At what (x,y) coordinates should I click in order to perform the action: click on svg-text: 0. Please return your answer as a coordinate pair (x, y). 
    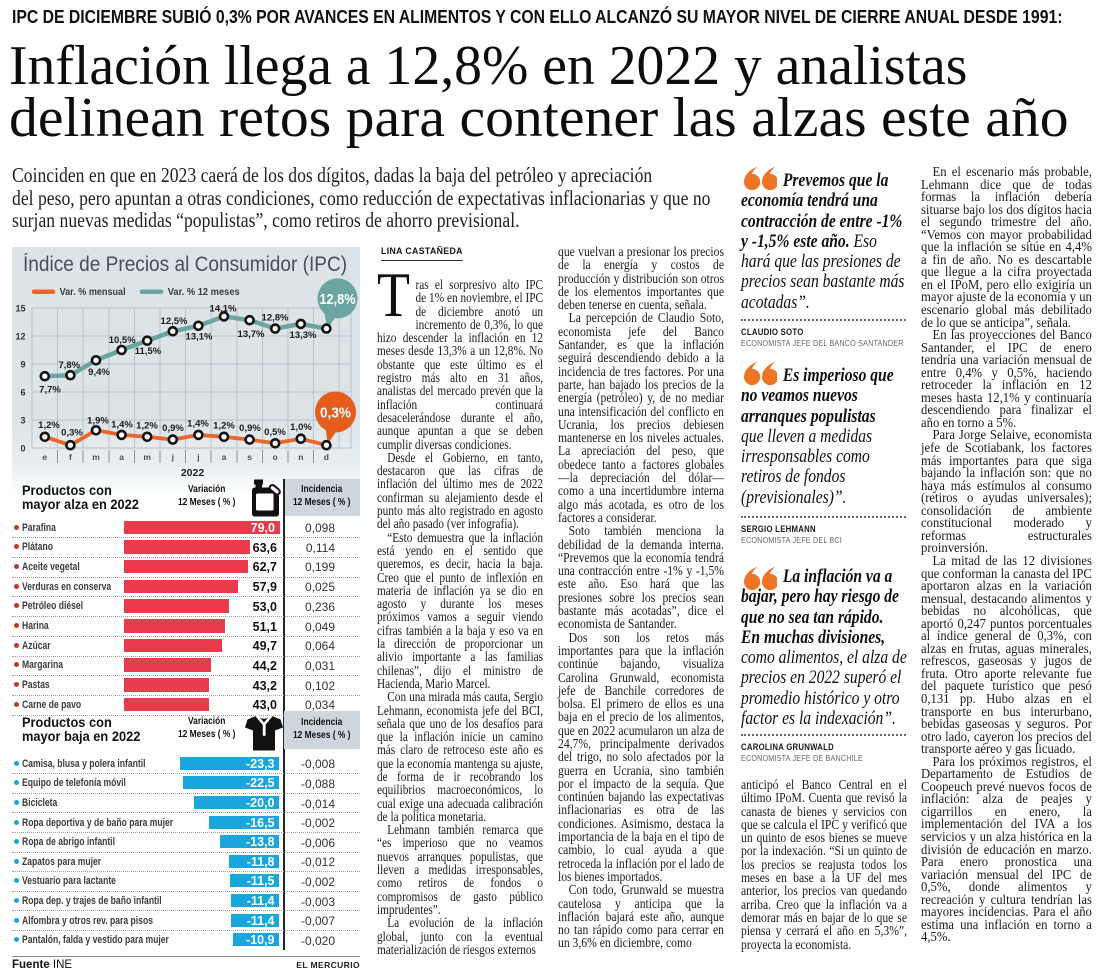
    Looking at the image, I should click on (22, 449).